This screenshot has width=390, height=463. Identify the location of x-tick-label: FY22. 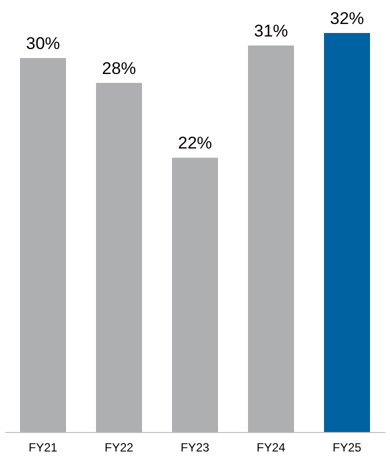
(119, 447).